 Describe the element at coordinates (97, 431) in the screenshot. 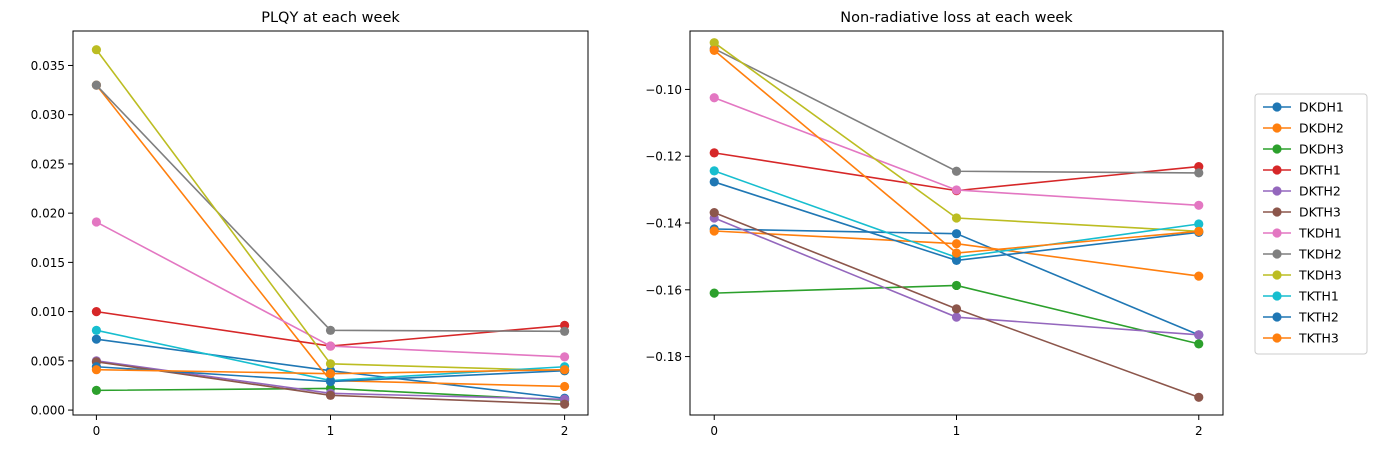

I see `plqy-xtick-label: 0` at that location.